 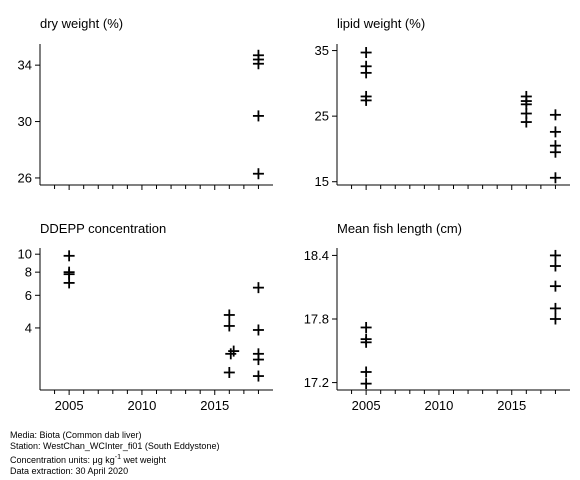 I want to click on y-tick-label: 15, so click(x=322, y=181).